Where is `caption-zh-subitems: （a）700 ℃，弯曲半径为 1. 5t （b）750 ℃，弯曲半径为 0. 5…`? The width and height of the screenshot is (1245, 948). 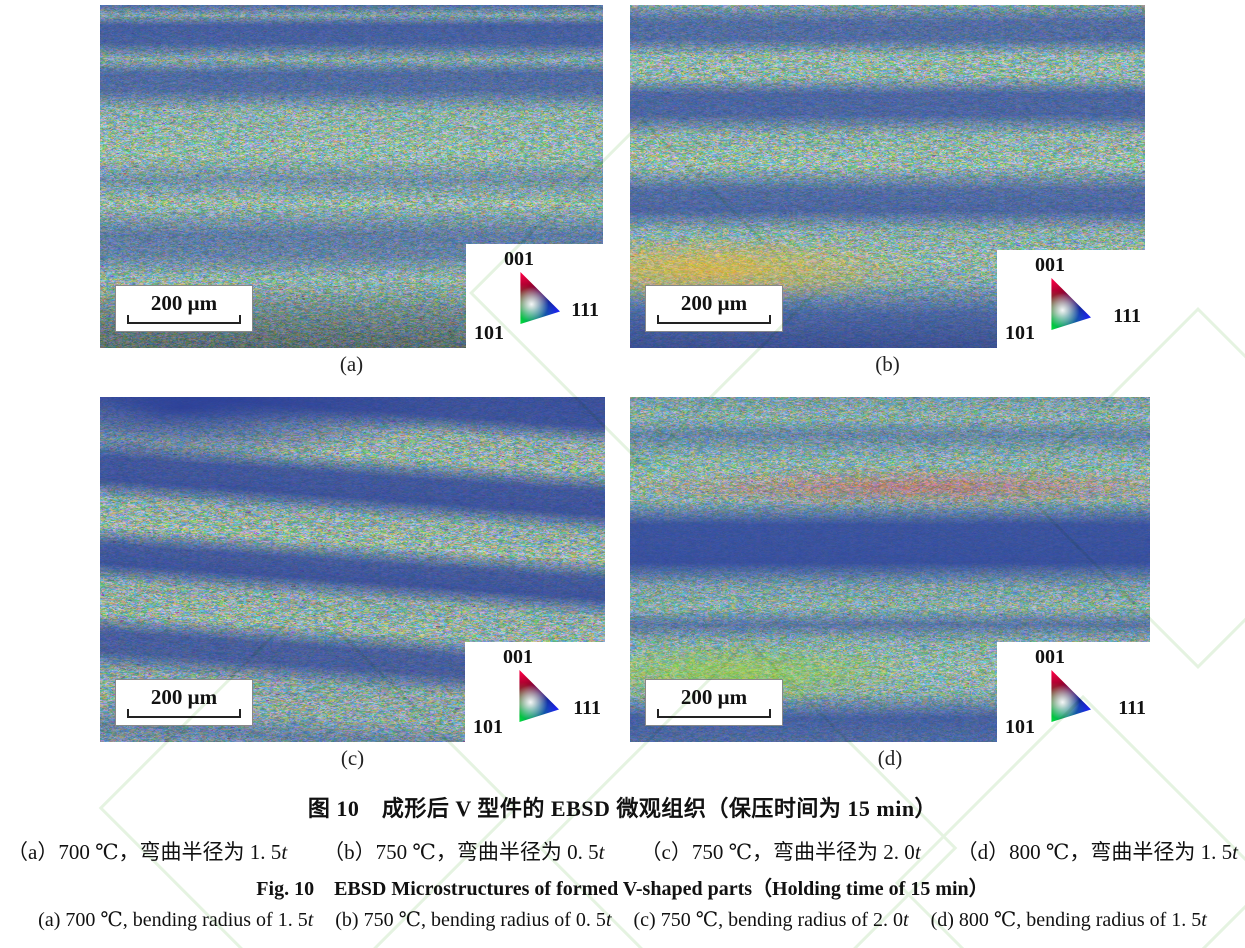 caption-zh-subitems: （a）700 ℃，弯曲半径为 1. 5t （b）750 ℃，弯曲半径为 0. 5… is located at coordinates (622, 851).